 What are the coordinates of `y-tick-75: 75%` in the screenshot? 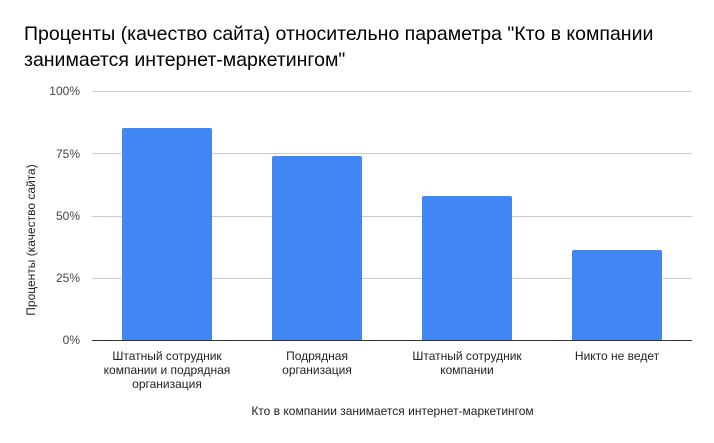 It's located at (67, 154).